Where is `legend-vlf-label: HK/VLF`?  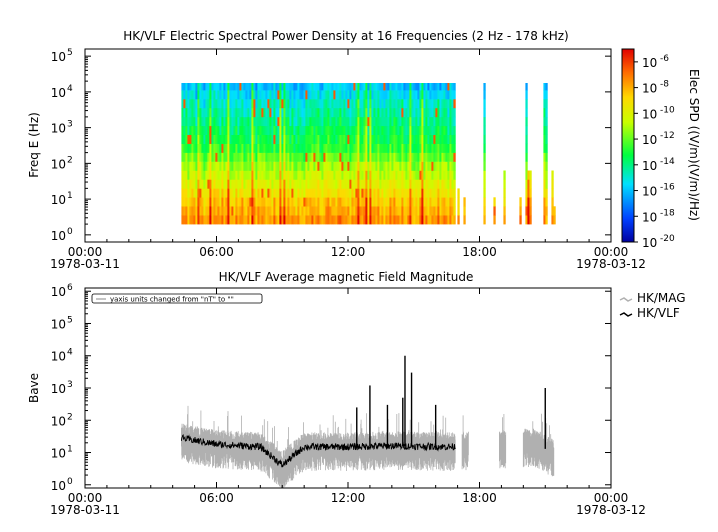 legend-vlf-label: HK/VLF is located at coordinates (658, 313).